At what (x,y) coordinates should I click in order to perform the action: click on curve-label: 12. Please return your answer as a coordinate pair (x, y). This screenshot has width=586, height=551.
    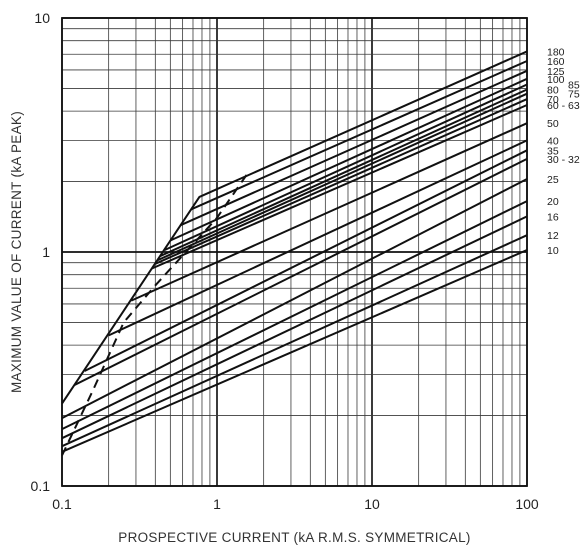
    Looking at the image, I should click on (553, 236).